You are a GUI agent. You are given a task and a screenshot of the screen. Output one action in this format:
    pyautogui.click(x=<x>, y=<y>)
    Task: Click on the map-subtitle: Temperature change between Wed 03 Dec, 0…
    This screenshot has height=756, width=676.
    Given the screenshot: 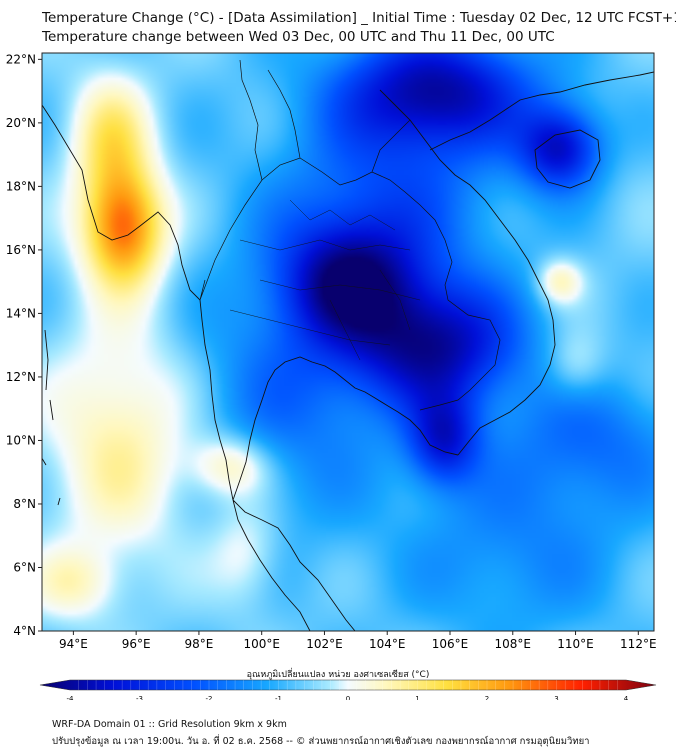 What is the action you would take?
    pyautogui.click(x=298, y=37)
    